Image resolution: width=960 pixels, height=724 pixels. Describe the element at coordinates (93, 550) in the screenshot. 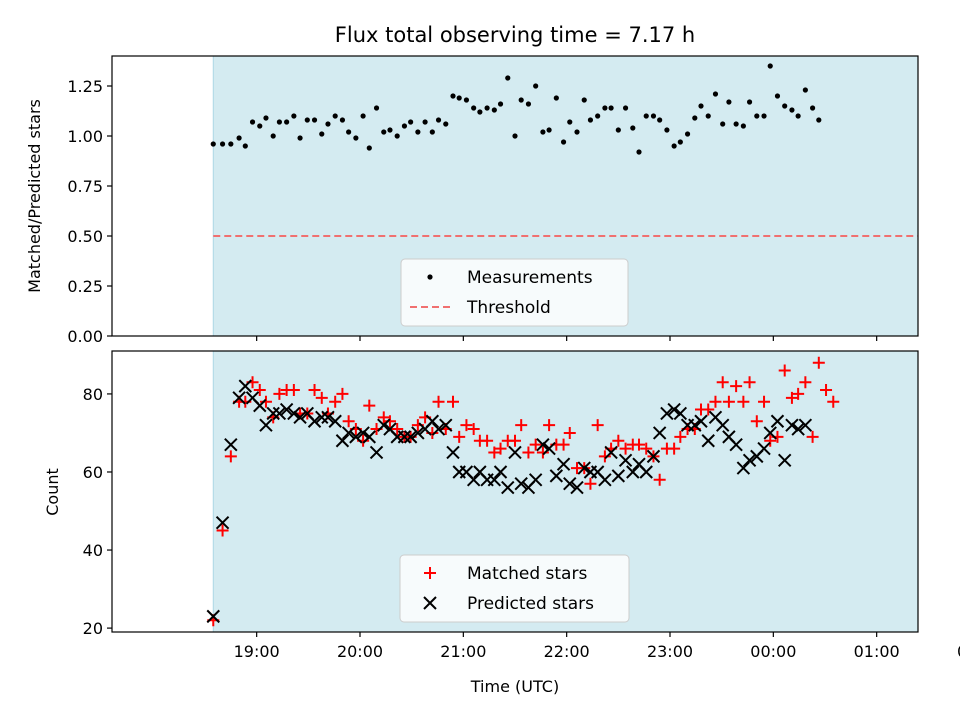

I see `bottom-y-tick-label: 40` at that location.